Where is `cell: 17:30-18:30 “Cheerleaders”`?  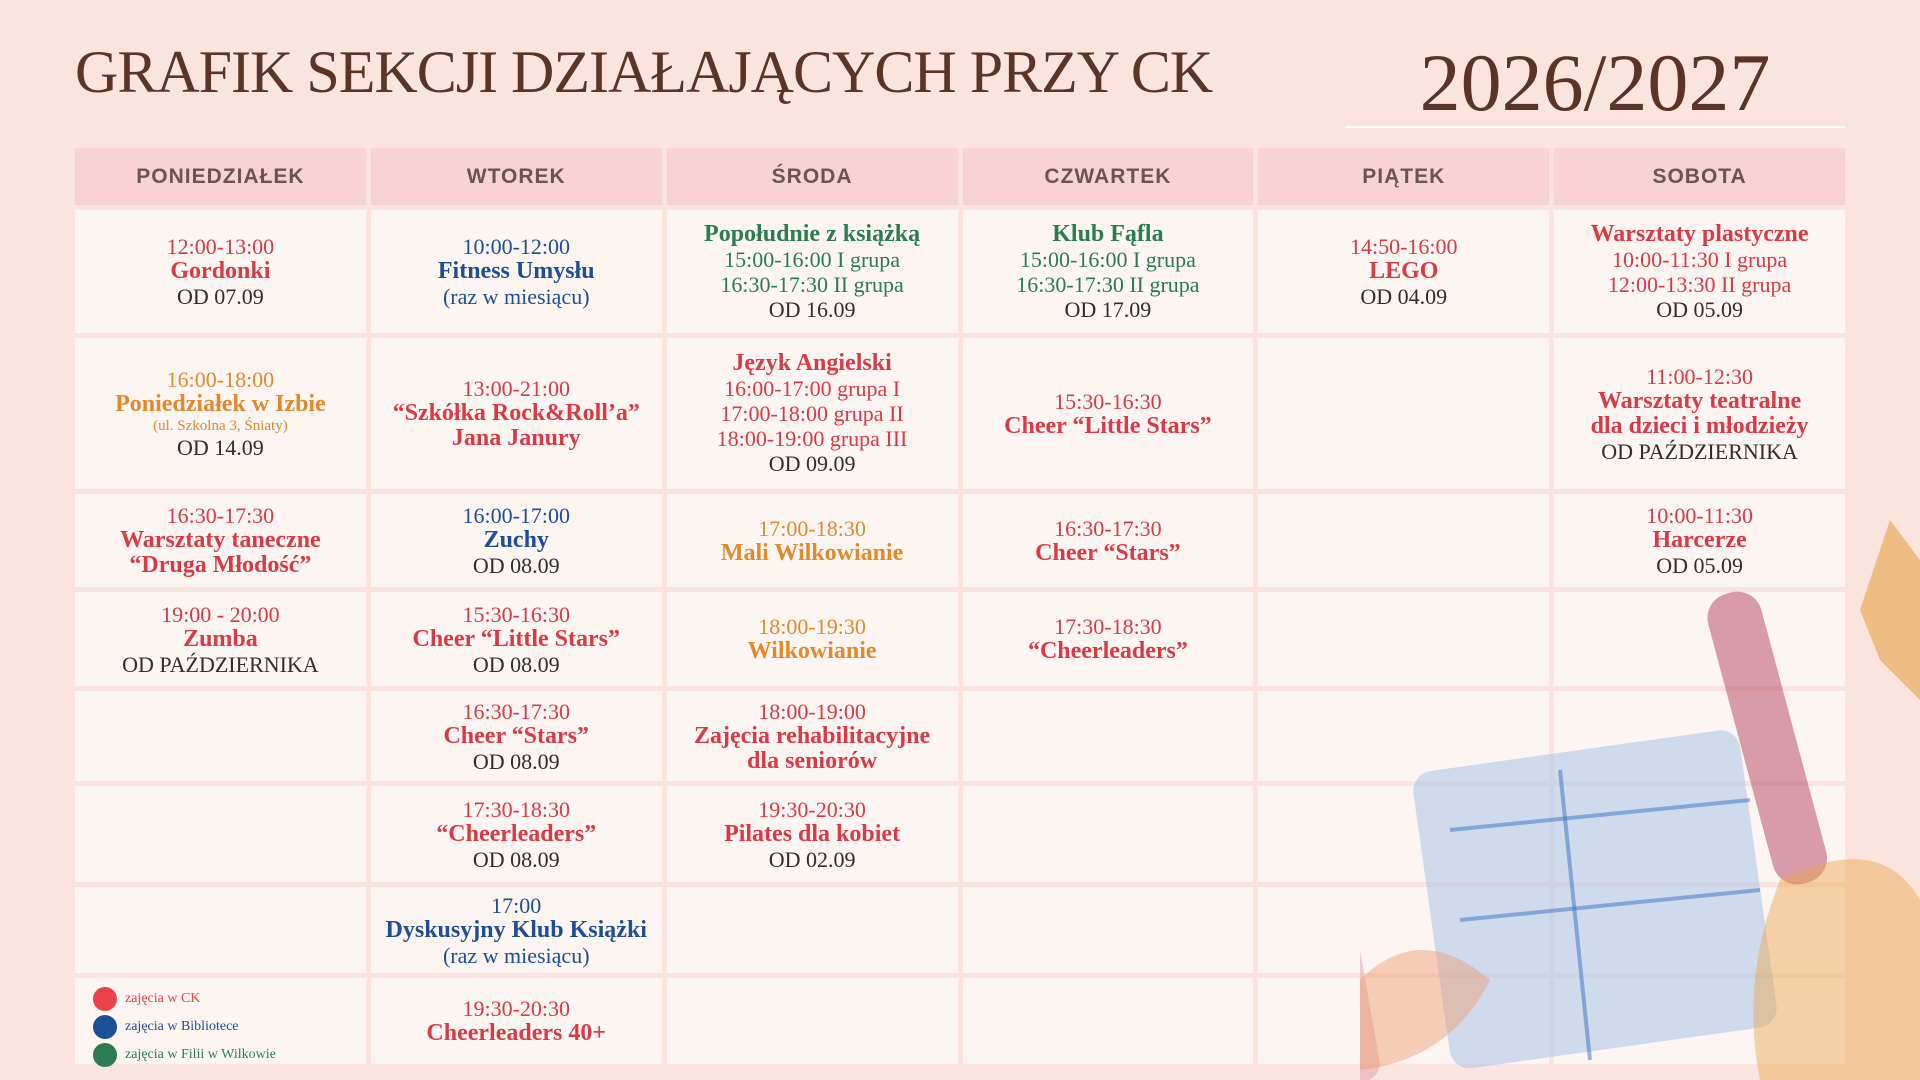 cell: 17:30-18:30 “Cheerleaders” is located at coordinates (1108, 639).